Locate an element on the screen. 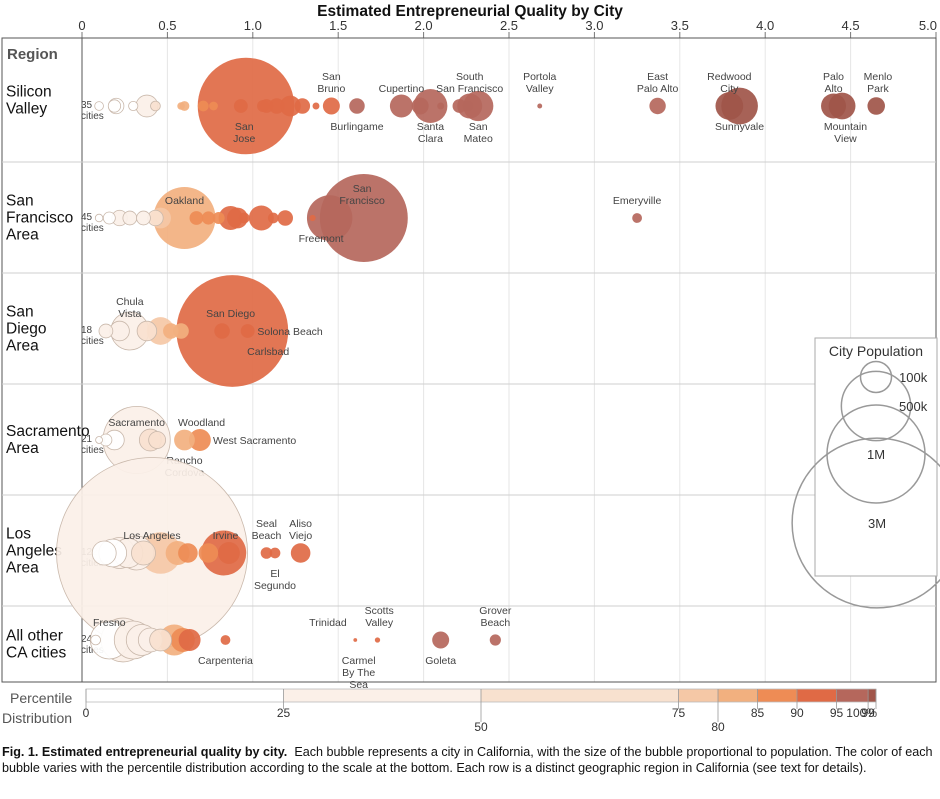 The image size is (940, 799). city-label: Trinidad is located at coordinates (328, 623).